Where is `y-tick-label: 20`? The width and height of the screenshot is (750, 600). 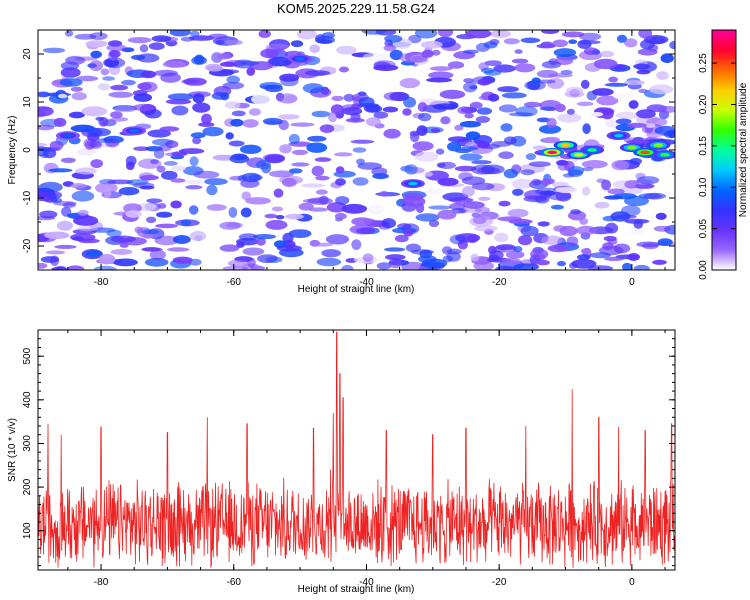
y-tick-label: 20 is located at coordinates (27, 54).